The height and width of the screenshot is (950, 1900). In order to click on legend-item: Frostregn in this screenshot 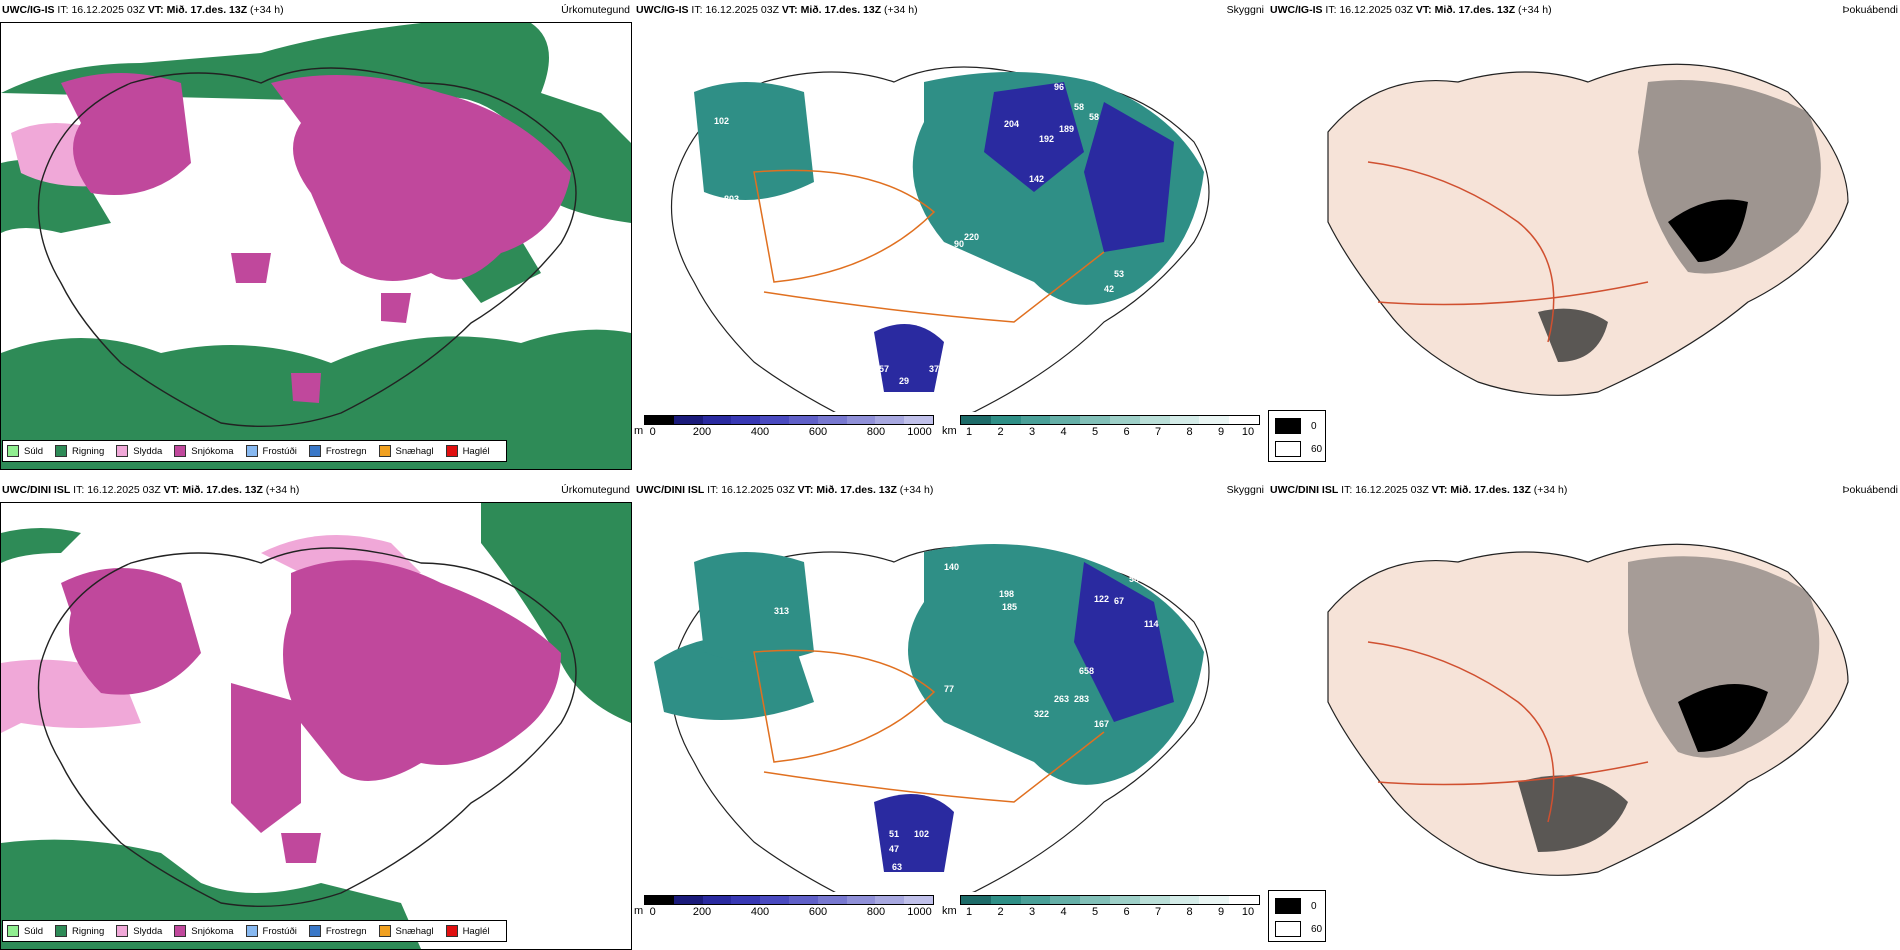, I will do `click(337, 451)`.